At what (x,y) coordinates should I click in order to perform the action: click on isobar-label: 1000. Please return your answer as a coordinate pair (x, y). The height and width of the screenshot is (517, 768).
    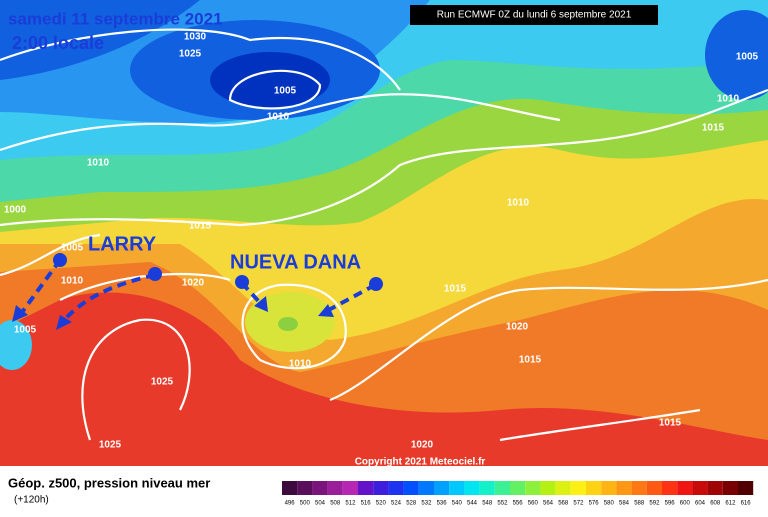
    Looking at the image, I should click on (15, 210).